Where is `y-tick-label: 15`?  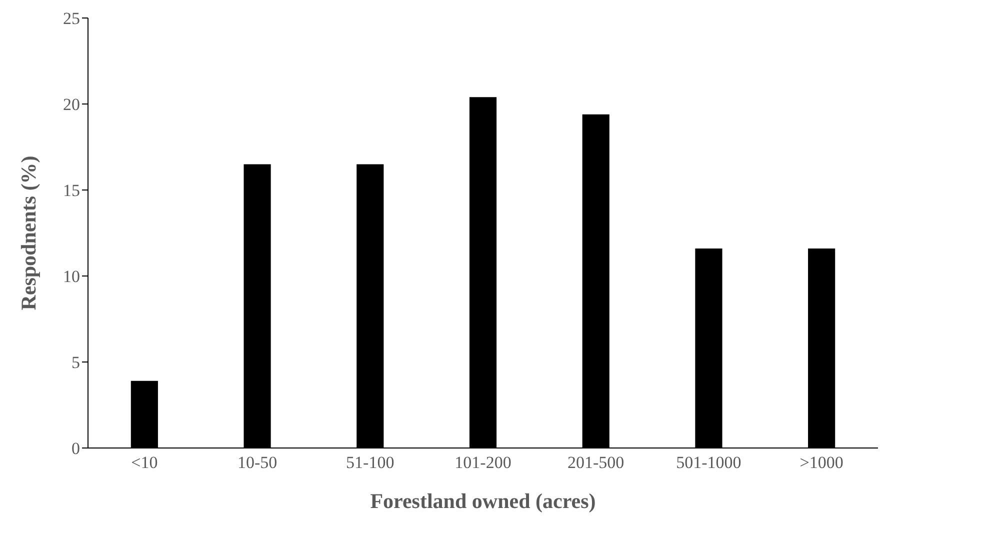 y-tick-label: 15 is located at coordinates (71, 190).